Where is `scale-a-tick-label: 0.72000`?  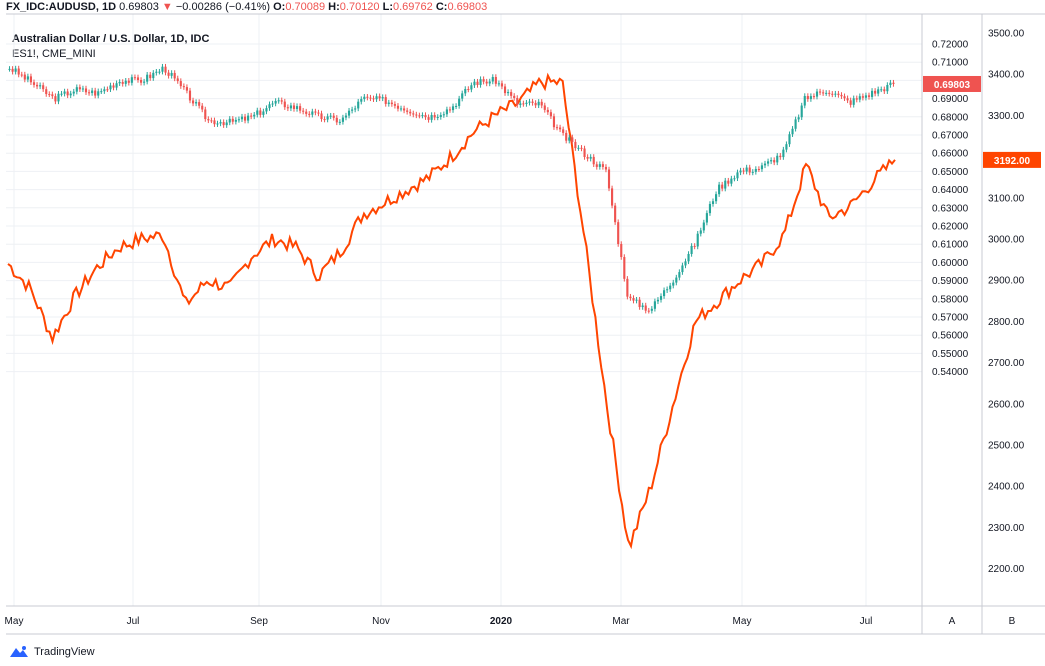 scale-a-tick-label: 0.72000 is located at coordinates (950, 45).